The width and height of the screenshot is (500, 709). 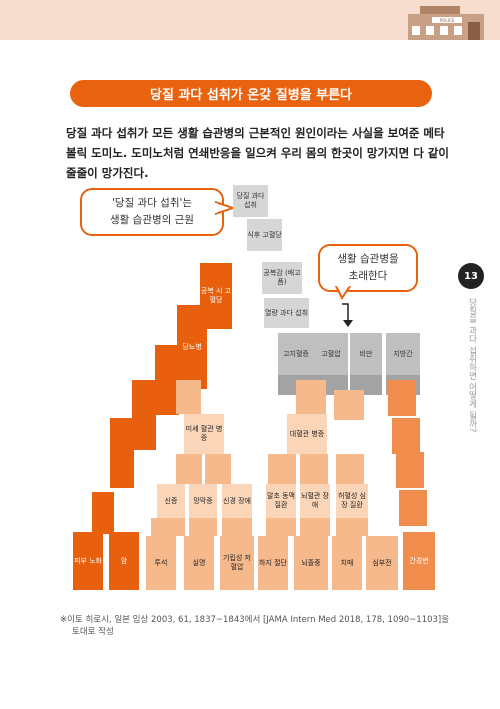 What do you see at coordinates (93, 632) in the screenshot?
I see `footnote-line-2: 토대로 작성` at bounding box center [93, 632].